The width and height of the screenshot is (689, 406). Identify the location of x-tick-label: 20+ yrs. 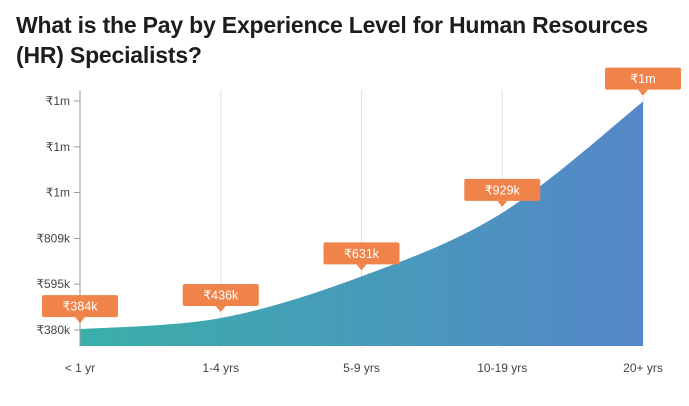
(643, 368).